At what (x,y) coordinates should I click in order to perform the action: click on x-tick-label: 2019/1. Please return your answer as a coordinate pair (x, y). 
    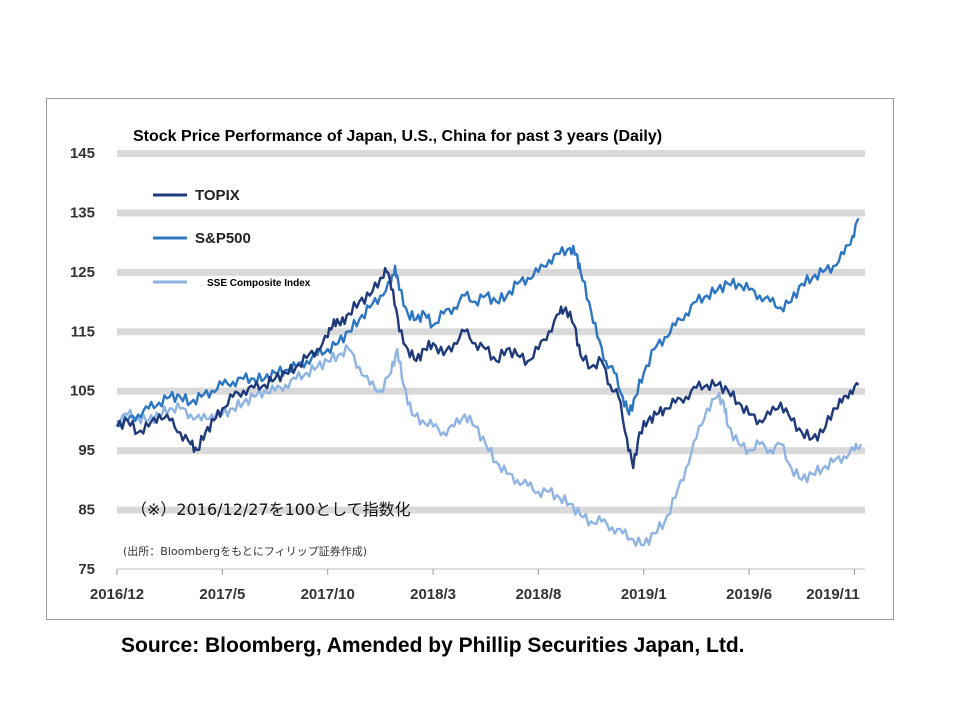
    Looking at the image, I should click on (644, 594).